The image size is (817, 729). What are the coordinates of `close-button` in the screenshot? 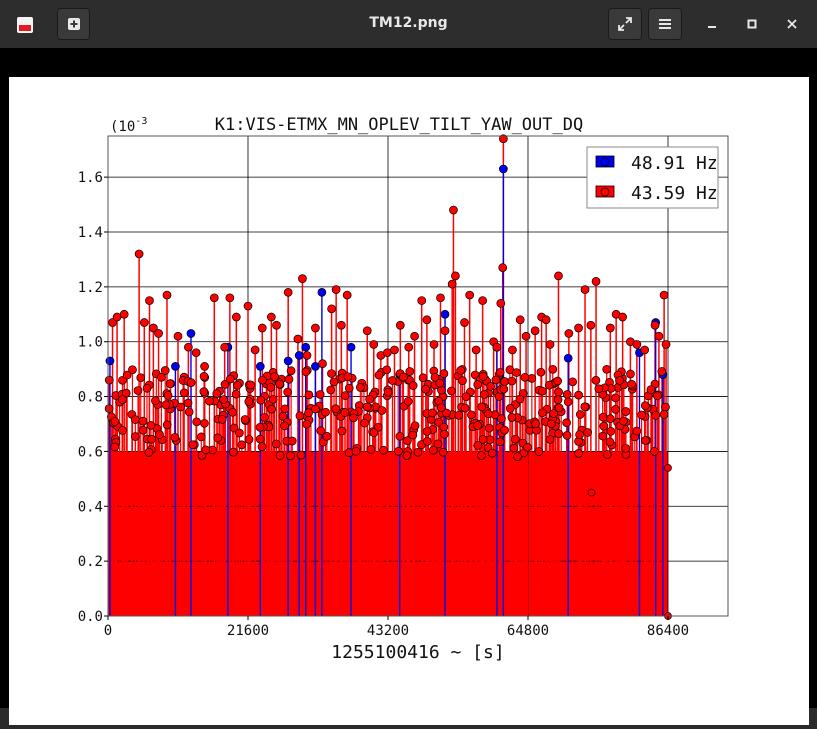 It's located at (792, 24).